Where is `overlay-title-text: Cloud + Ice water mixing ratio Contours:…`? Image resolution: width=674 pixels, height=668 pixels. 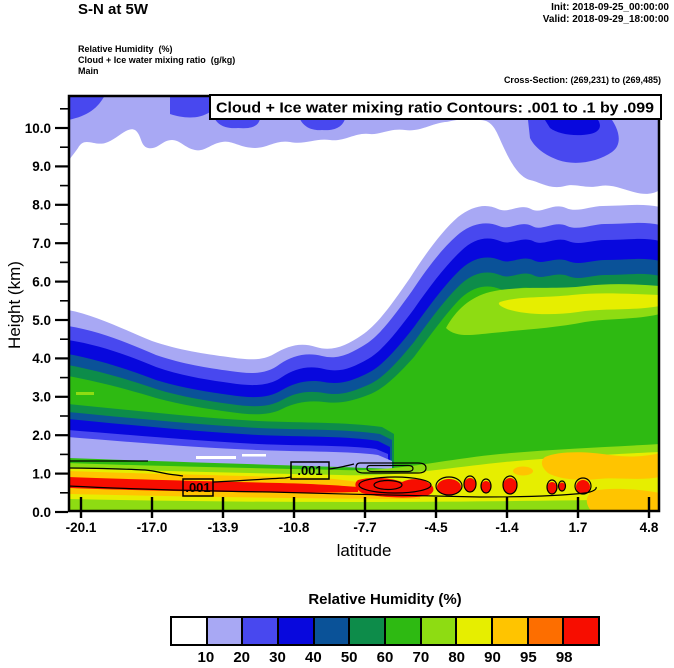
overlay-title-text: Cloud + Ice water mixing ratio Contours:… is located at coordinates (435, 108).